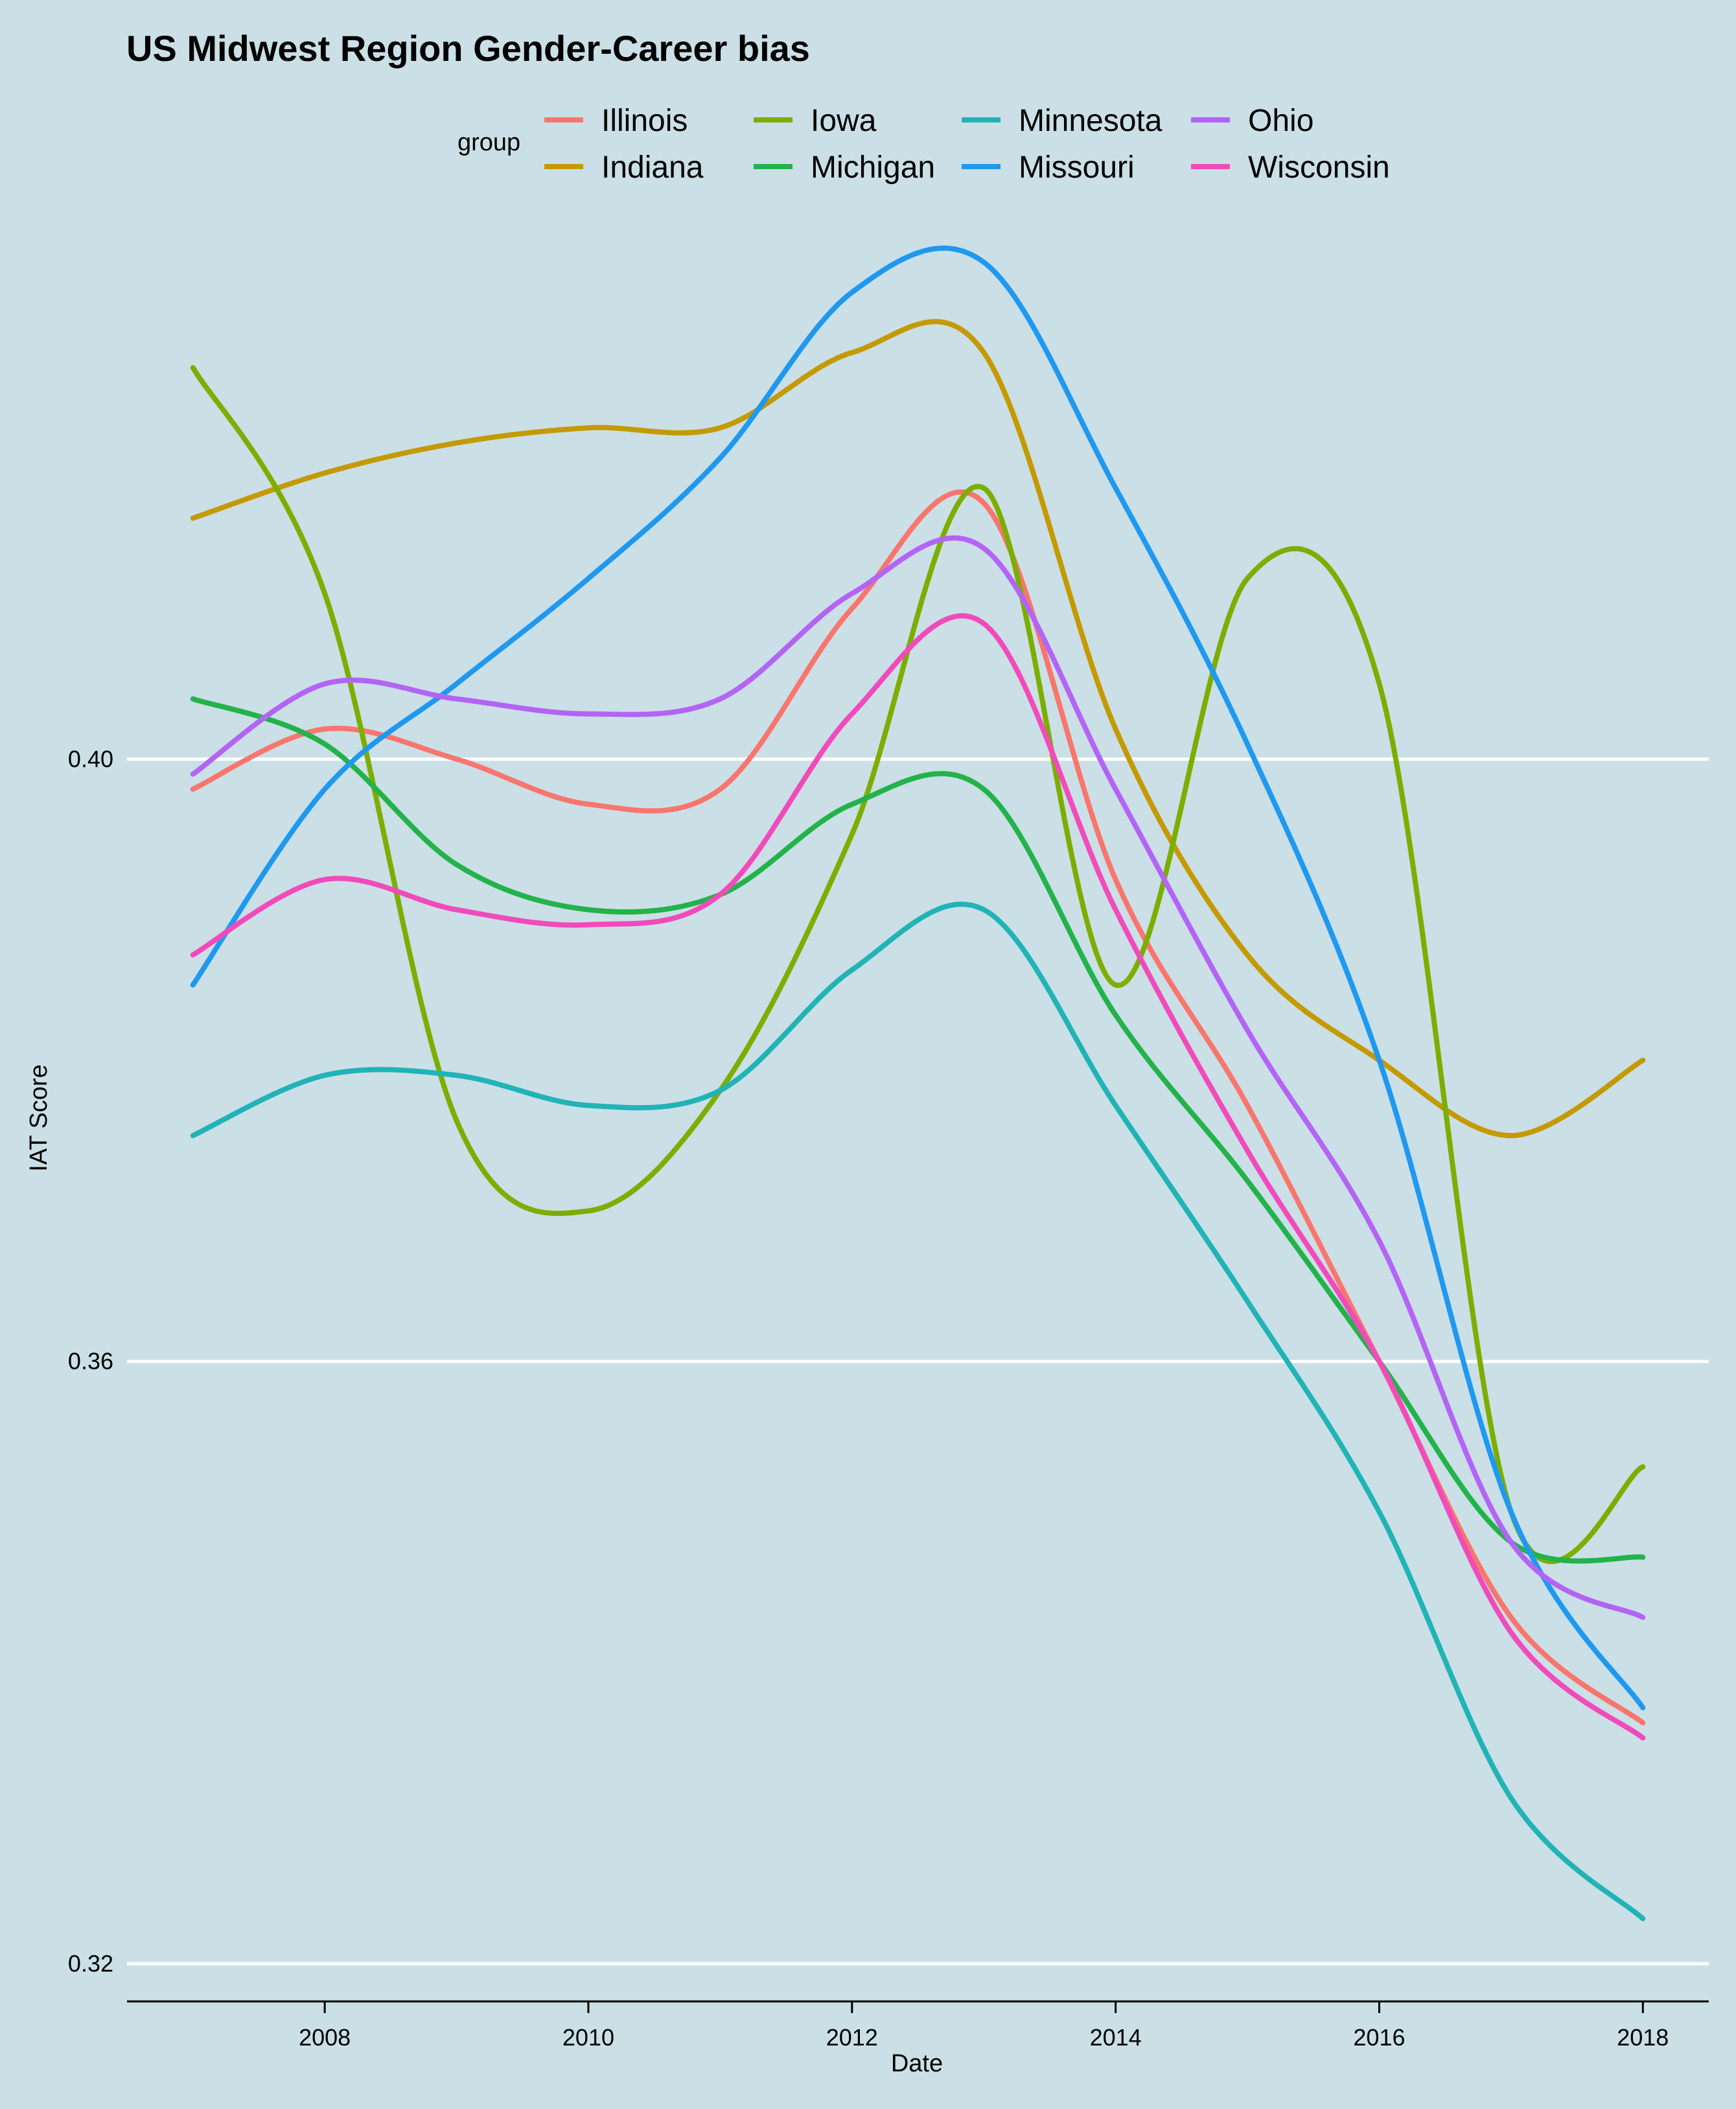  I want to click on x-axis: 2008 2010 2012 2014 2016 2018, so click(918, 2025).